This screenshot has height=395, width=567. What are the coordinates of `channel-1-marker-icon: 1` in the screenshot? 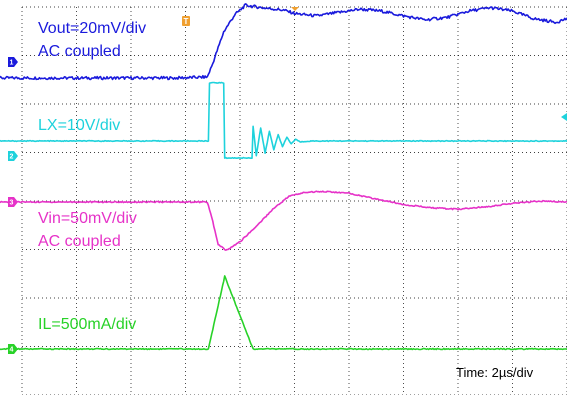 It's located at (13, 62).